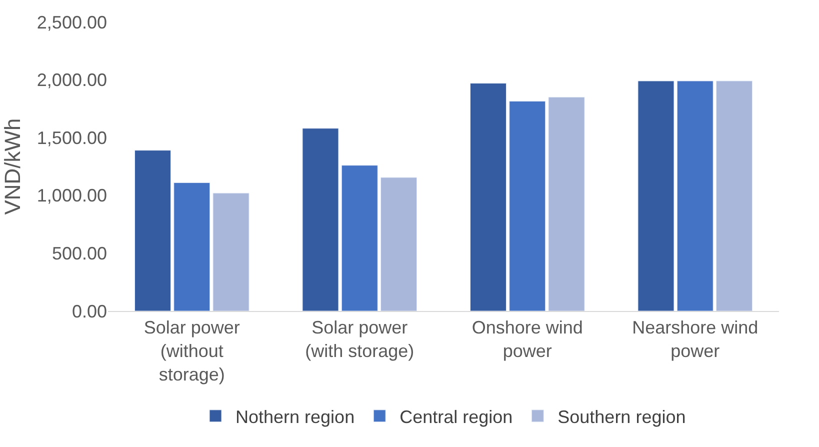 Image resolution: width=819 pixels, height=447 pixels. What do you see at coordinates (71, 22) in the screenshot?
I see `y-tick-label: 2,500.00` at bounding box center [71, 22].